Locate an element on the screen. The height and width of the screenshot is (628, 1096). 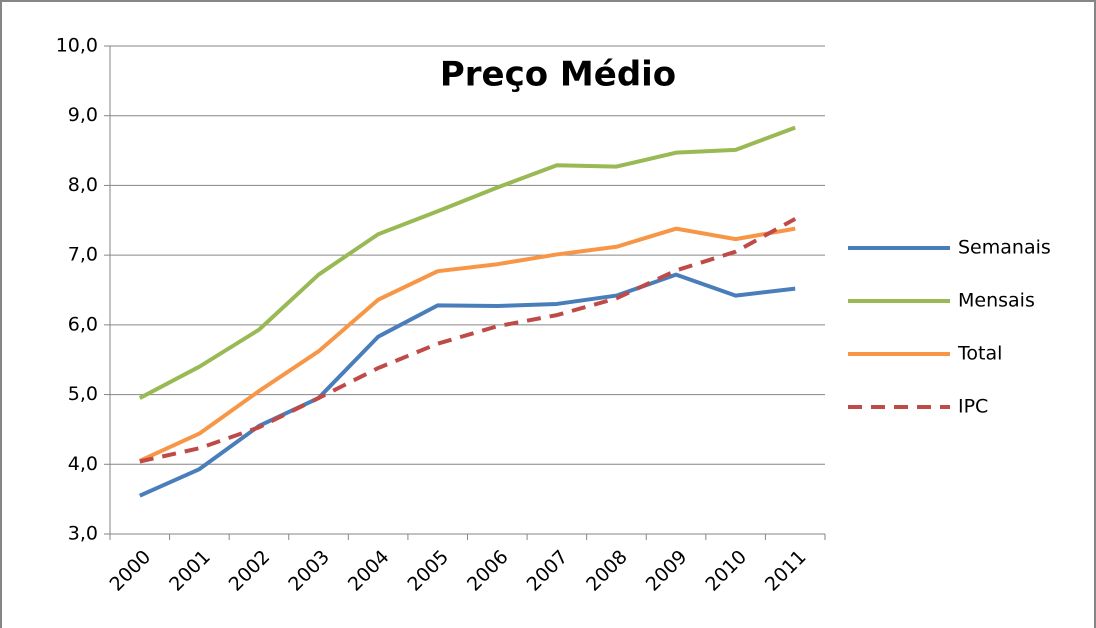
chart-title: Preço Médio is located at coordinates (558, 75).